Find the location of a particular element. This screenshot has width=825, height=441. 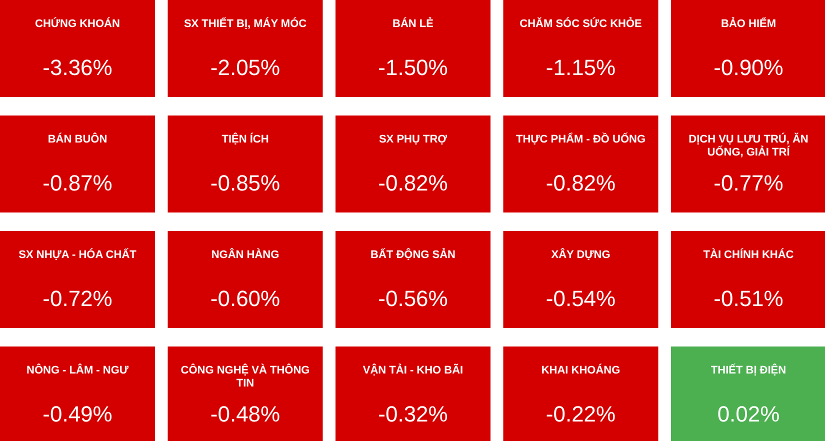

category-label: TÀI CHÍNH KHÁC is located at coordinates (748, 254).